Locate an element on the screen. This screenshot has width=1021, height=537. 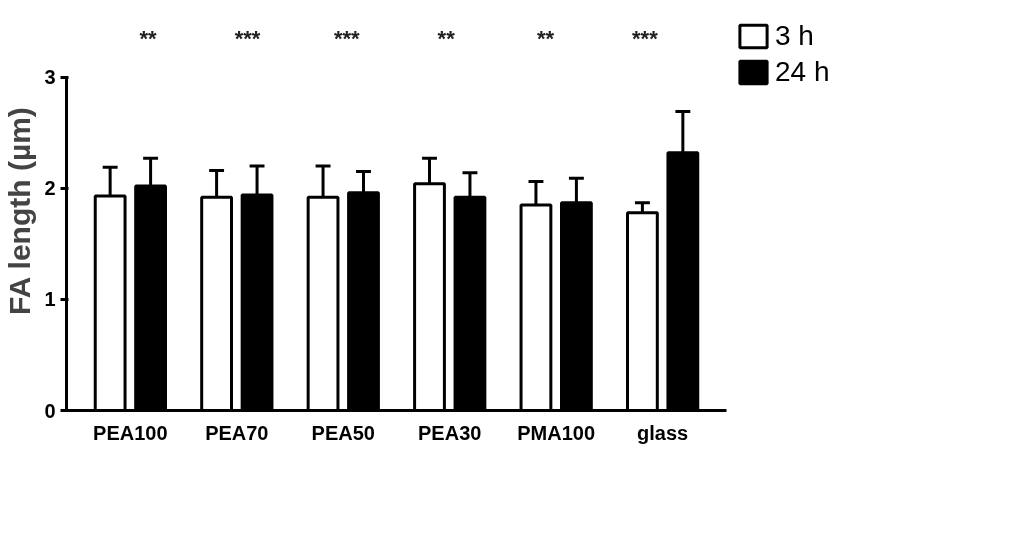
y-tick-label: 1 is located at coordinates (50, 299).